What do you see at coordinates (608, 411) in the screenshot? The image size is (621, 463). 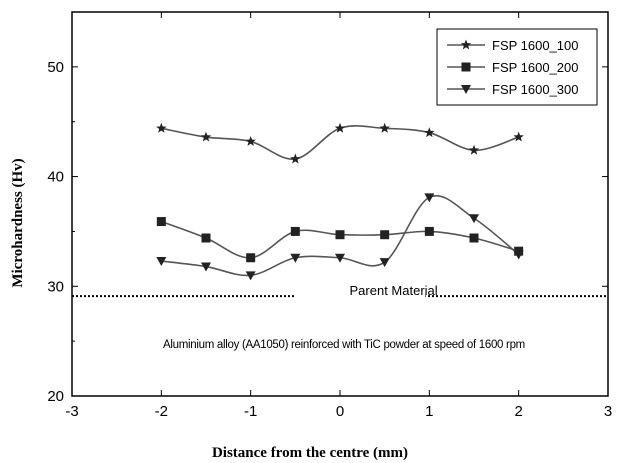 I see `x-tick-label: 3` at bounding box center [608, 411].